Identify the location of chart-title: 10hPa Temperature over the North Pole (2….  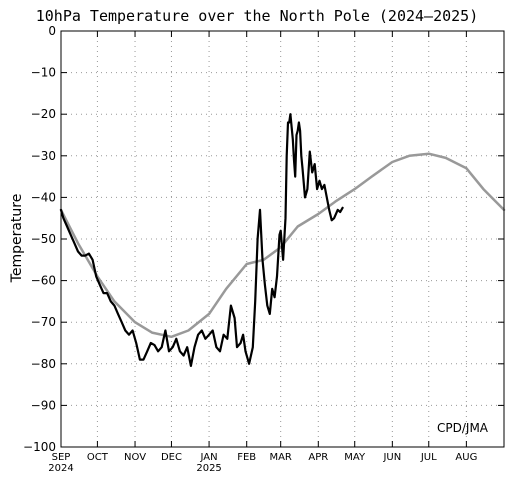
(257, 16).